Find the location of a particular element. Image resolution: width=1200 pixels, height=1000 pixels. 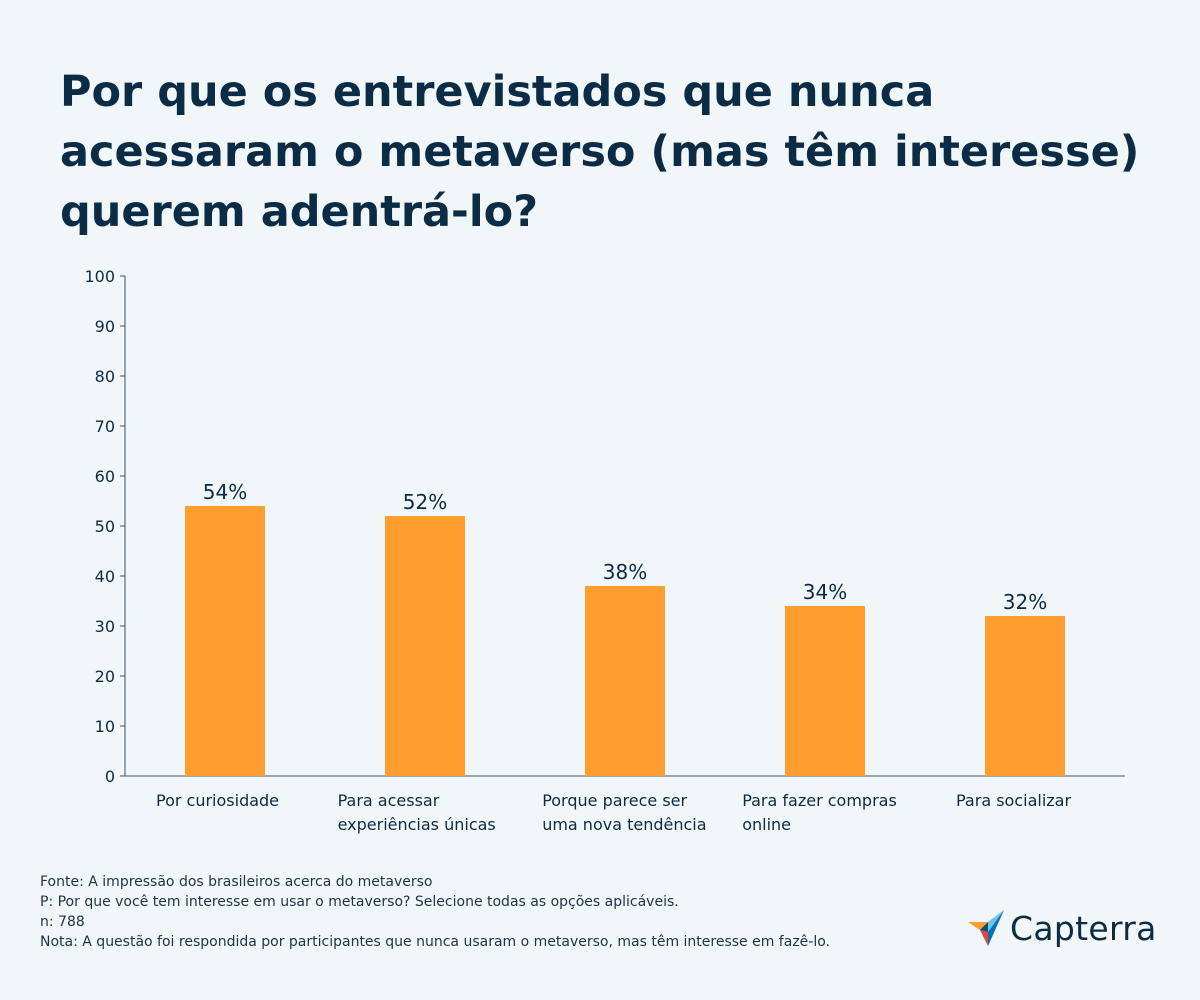

data-label: 34% is located at coordinates (825, 592).